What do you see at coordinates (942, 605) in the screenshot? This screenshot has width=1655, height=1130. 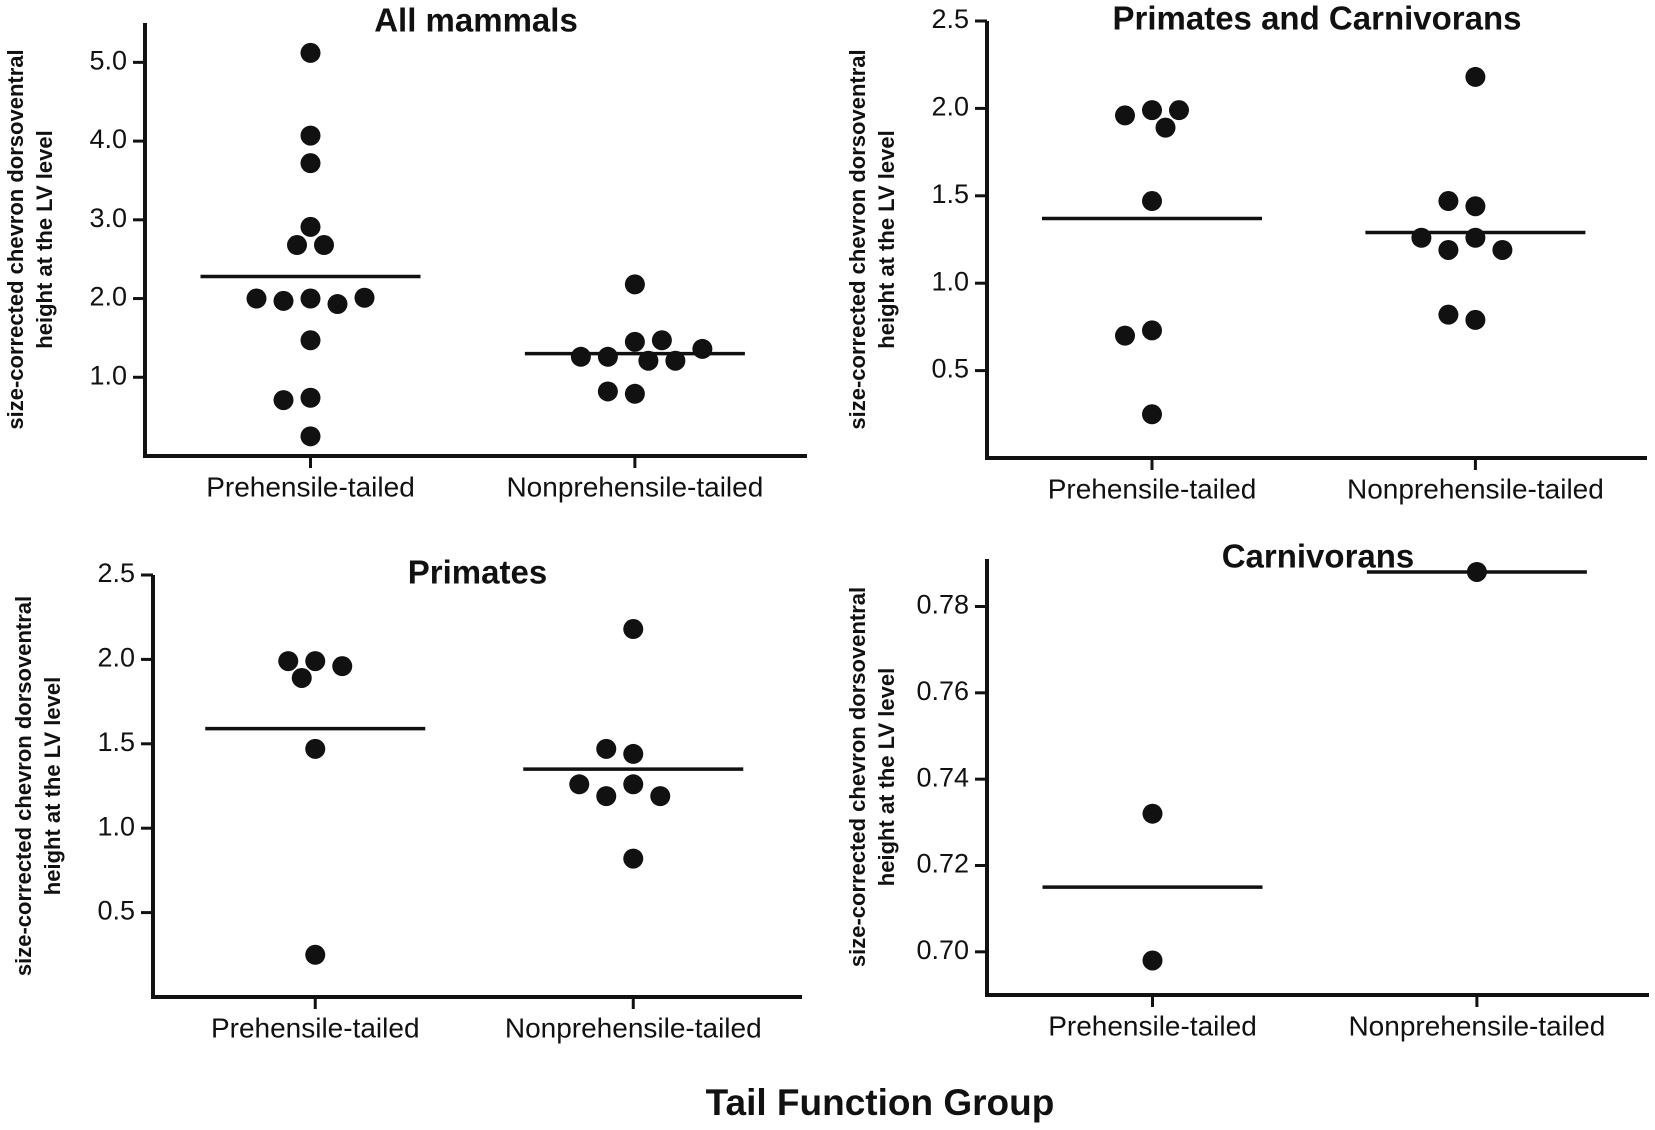 I see `y-tick-label: 0.78` at bounding box center [942, 605].